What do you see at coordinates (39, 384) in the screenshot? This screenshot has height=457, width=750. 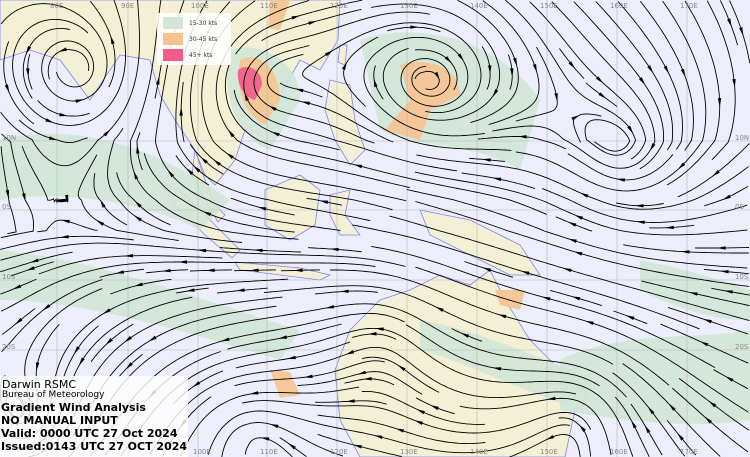 I see `centre-name: Darwin RSMC` at bounding box center [39, 384].